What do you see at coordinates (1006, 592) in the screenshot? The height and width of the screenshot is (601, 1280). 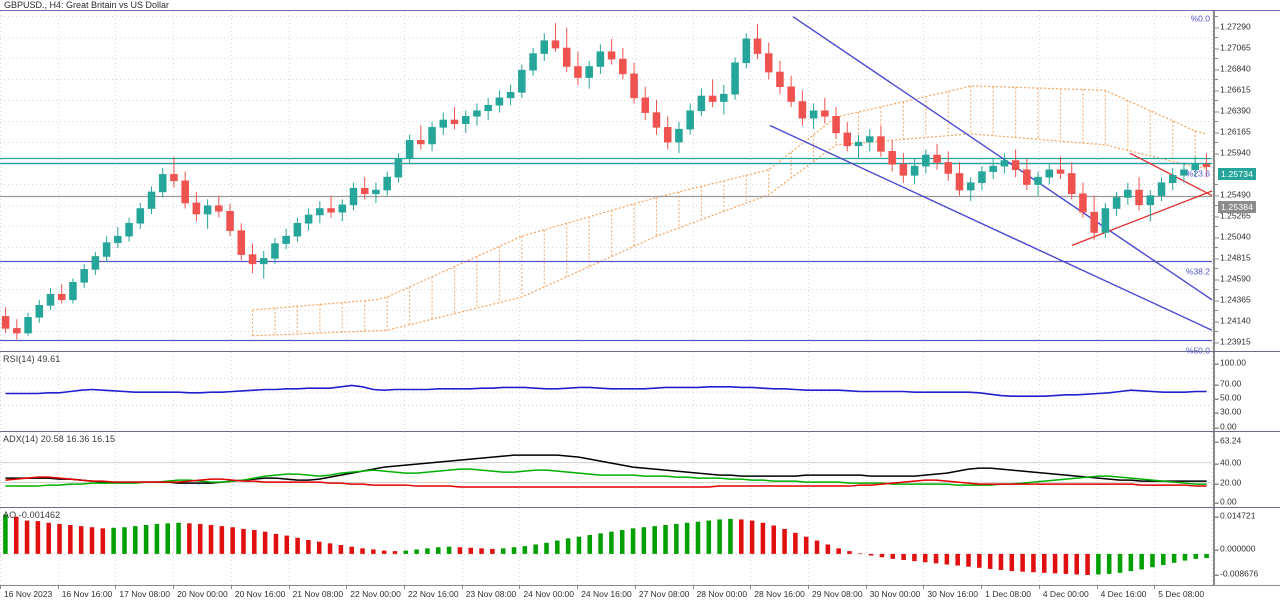 I see `time-tick-label: 1 Dec 08:00` at bounding box center [1006, 592].